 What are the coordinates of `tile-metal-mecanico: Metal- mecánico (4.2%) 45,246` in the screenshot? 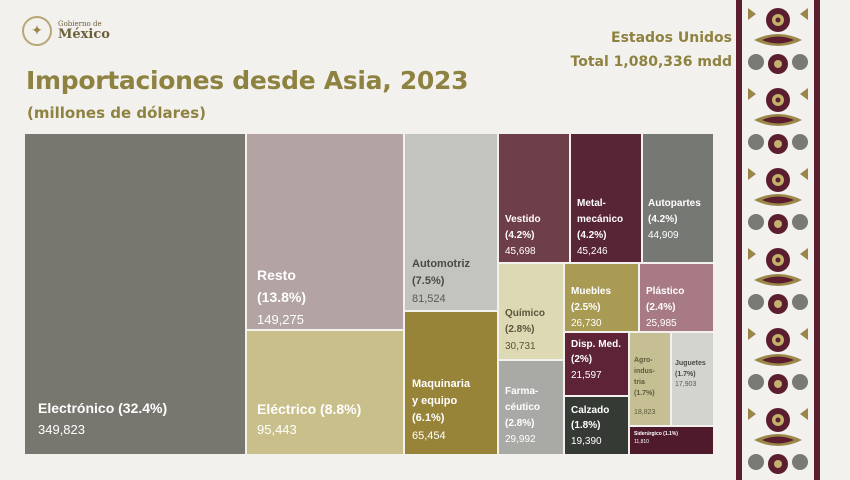 It's located at (606, 198).